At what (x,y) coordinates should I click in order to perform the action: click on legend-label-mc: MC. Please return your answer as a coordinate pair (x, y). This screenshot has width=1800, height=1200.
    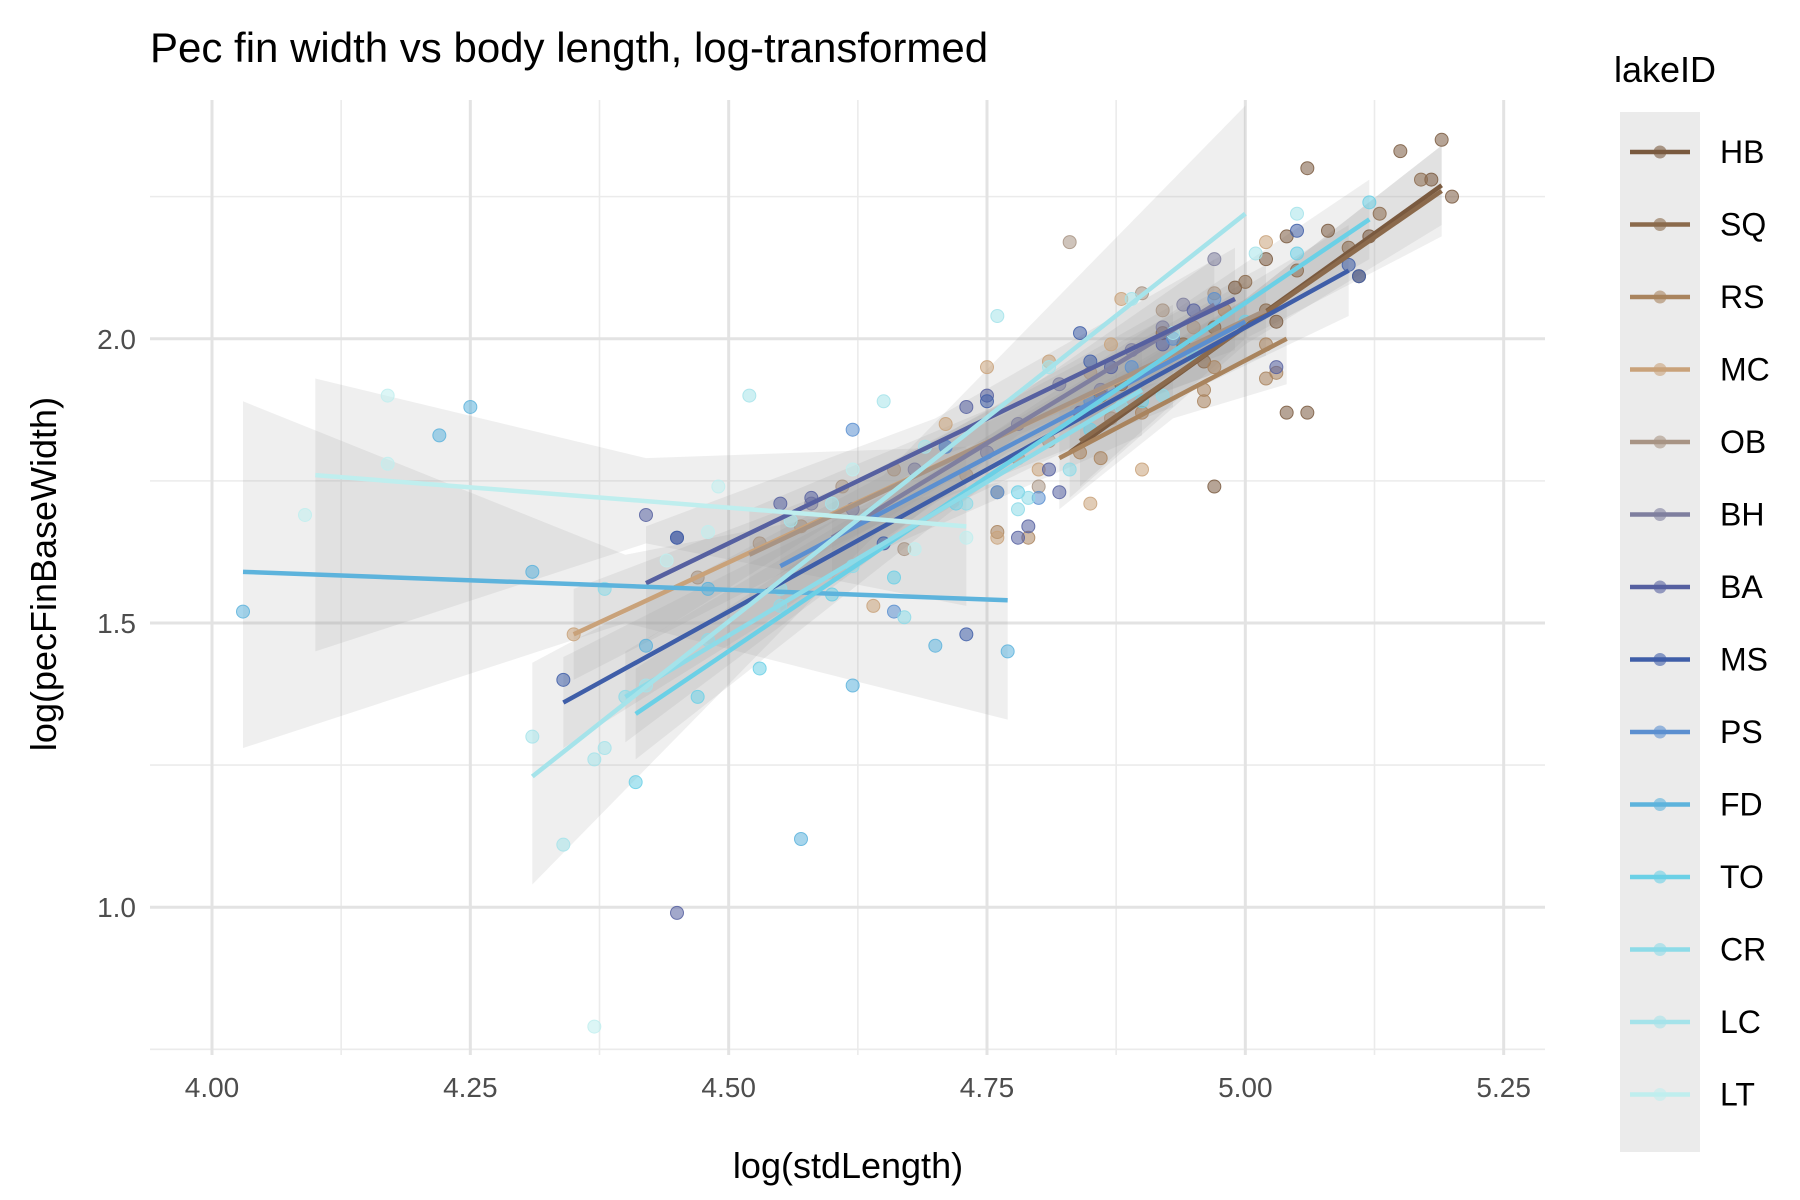
    Looking at the image, I should click on (1745, 370).